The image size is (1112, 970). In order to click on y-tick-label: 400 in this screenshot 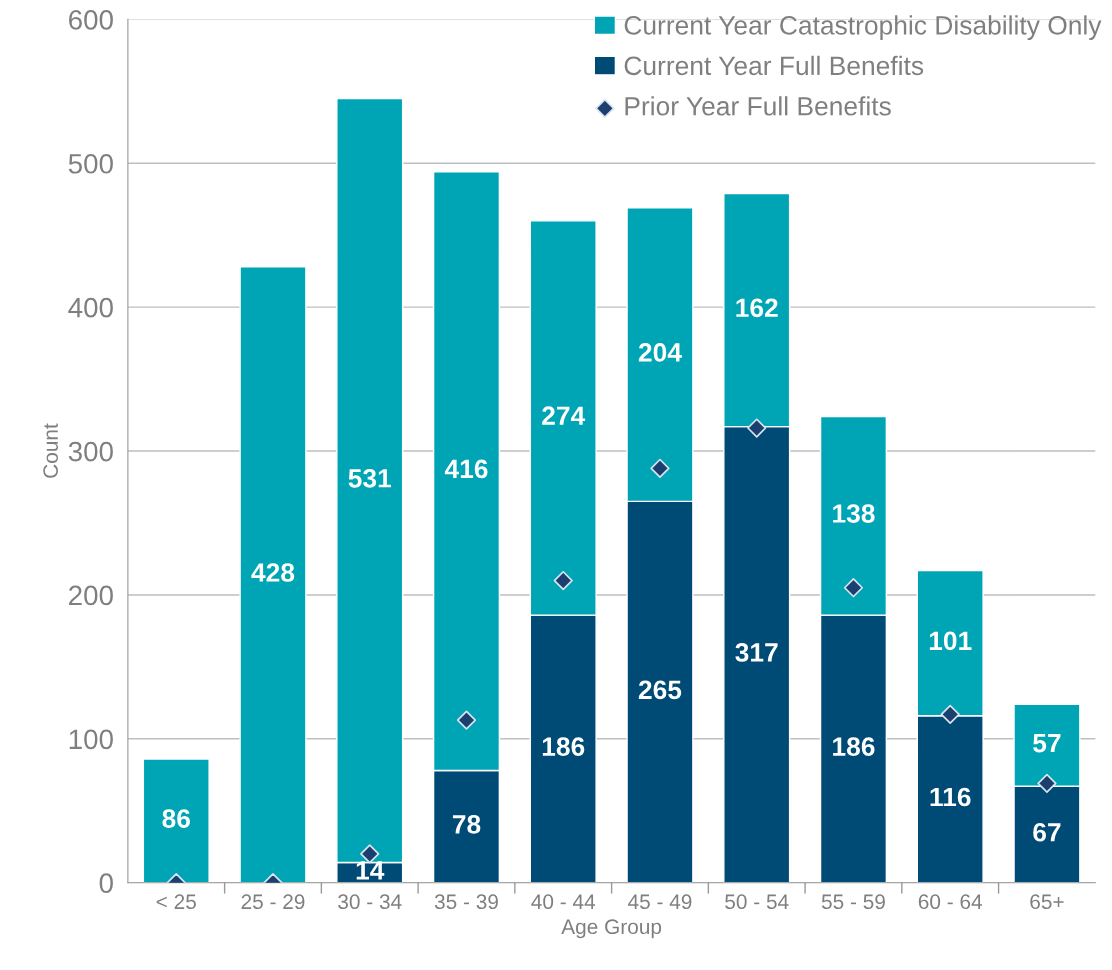, I will do `click(90, 307)`.